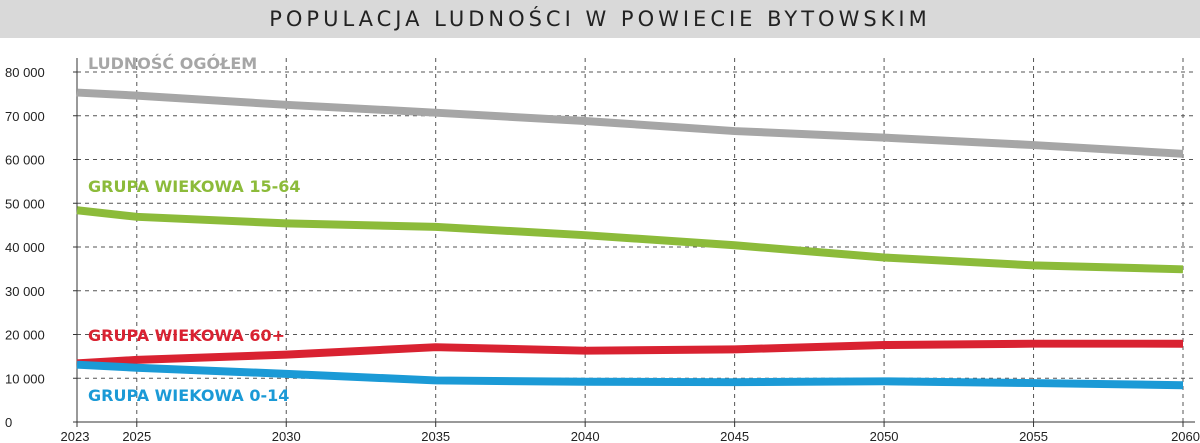 The height and width of the screenshot is (443, 1200). I want to click on x-tick-label: 2040, so click(585, 436).